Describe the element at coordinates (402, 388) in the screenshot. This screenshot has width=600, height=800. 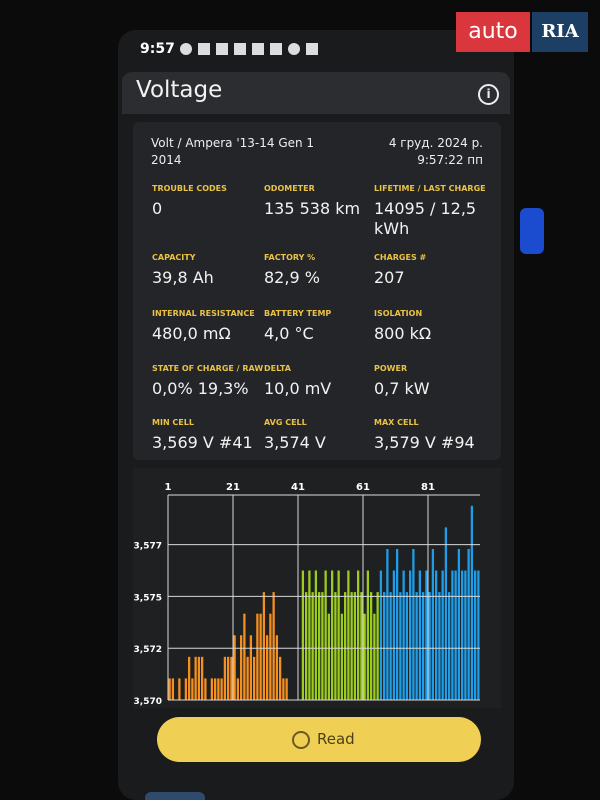
I see `stat-value: 0,7 kW` at that location.